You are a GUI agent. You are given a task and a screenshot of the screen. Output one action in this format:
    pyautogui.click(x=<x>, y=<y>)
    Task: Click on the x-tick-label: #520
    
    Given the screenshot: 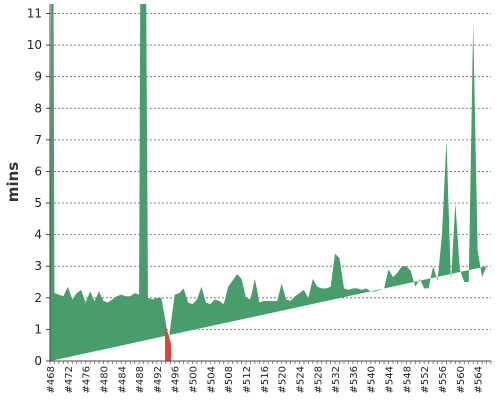 What is the action you would take?
    pyautogui.click(x=283, y=379)
    